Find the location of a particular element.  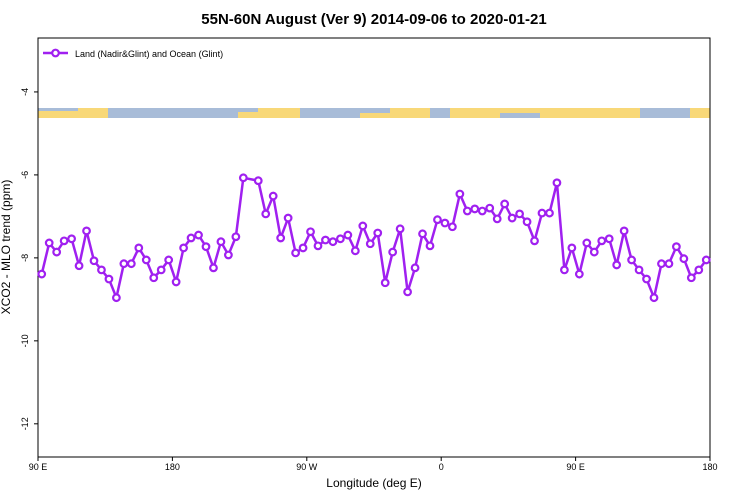

y-tick-label: -12 is located at coordinates (25, 423).